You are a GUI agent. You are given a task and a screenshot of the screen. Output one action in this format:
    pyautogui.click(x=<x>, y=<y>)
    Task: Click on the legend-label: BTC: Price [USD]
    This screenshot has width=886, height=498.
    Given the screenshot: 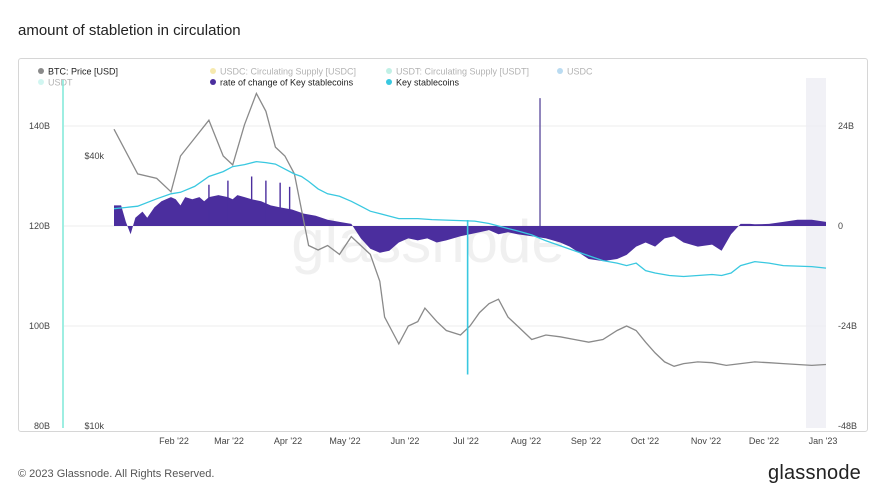 What is the action you would take?
    pyautogui.click(x=83, y=71)
    